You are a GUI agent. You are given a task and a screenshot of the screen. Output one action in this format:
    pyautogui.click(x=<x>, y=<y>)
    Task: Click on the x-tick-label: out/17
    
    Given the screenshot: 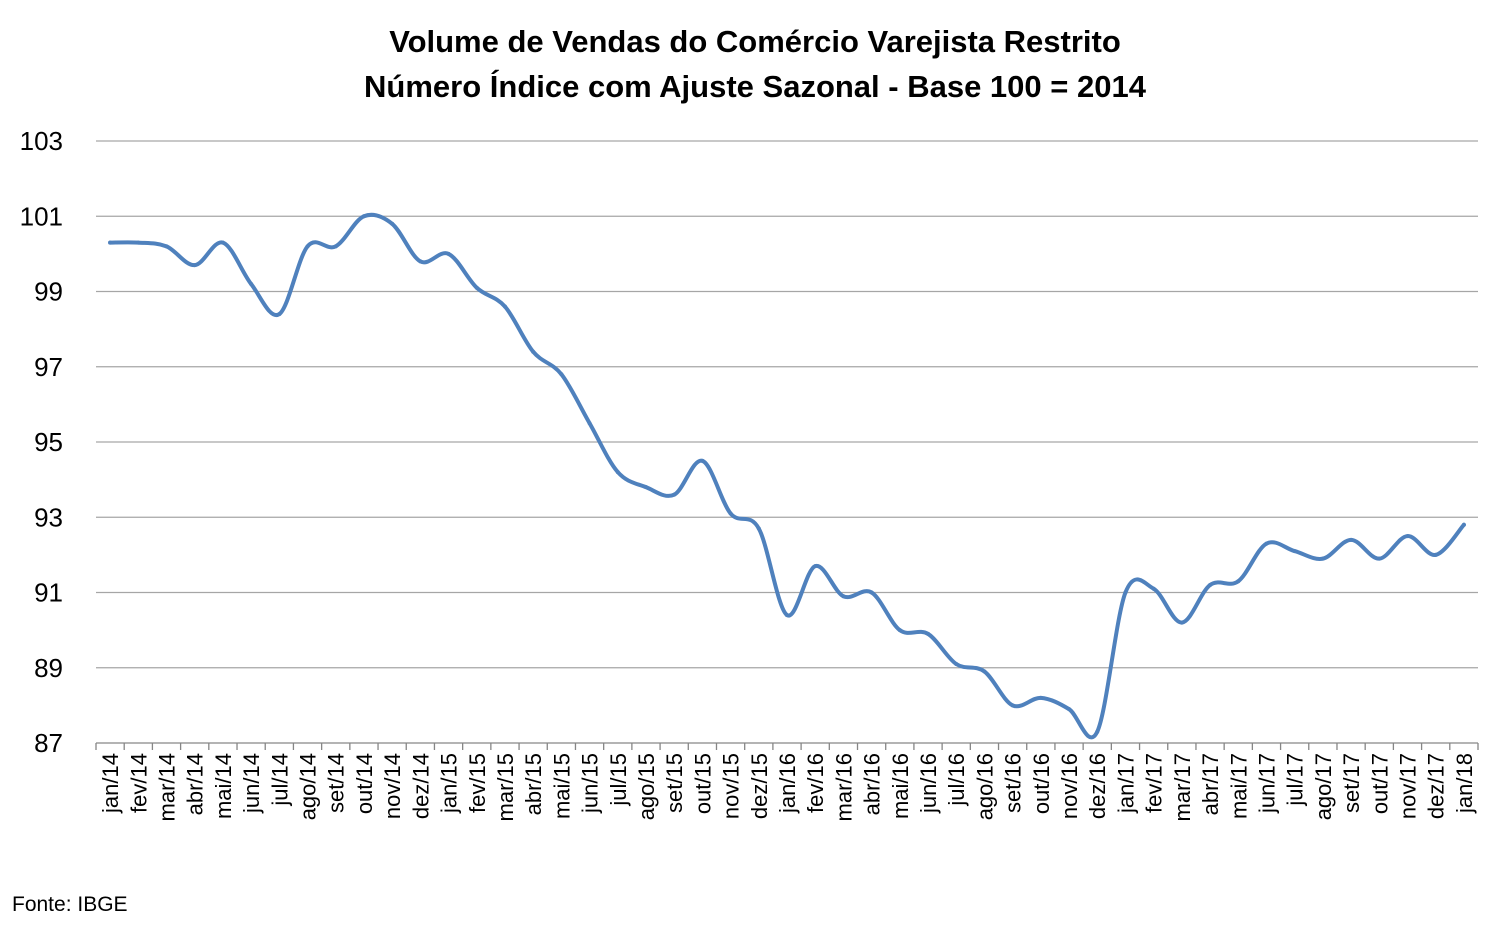 What is the action you would take?
    pyautogui.click(x=1379, y=783)
    